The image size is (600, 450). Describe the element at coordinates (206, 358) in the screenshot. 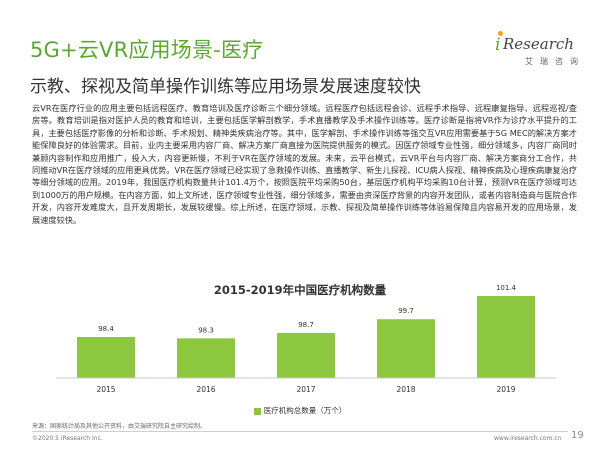

I see `bar-2016` at that location.